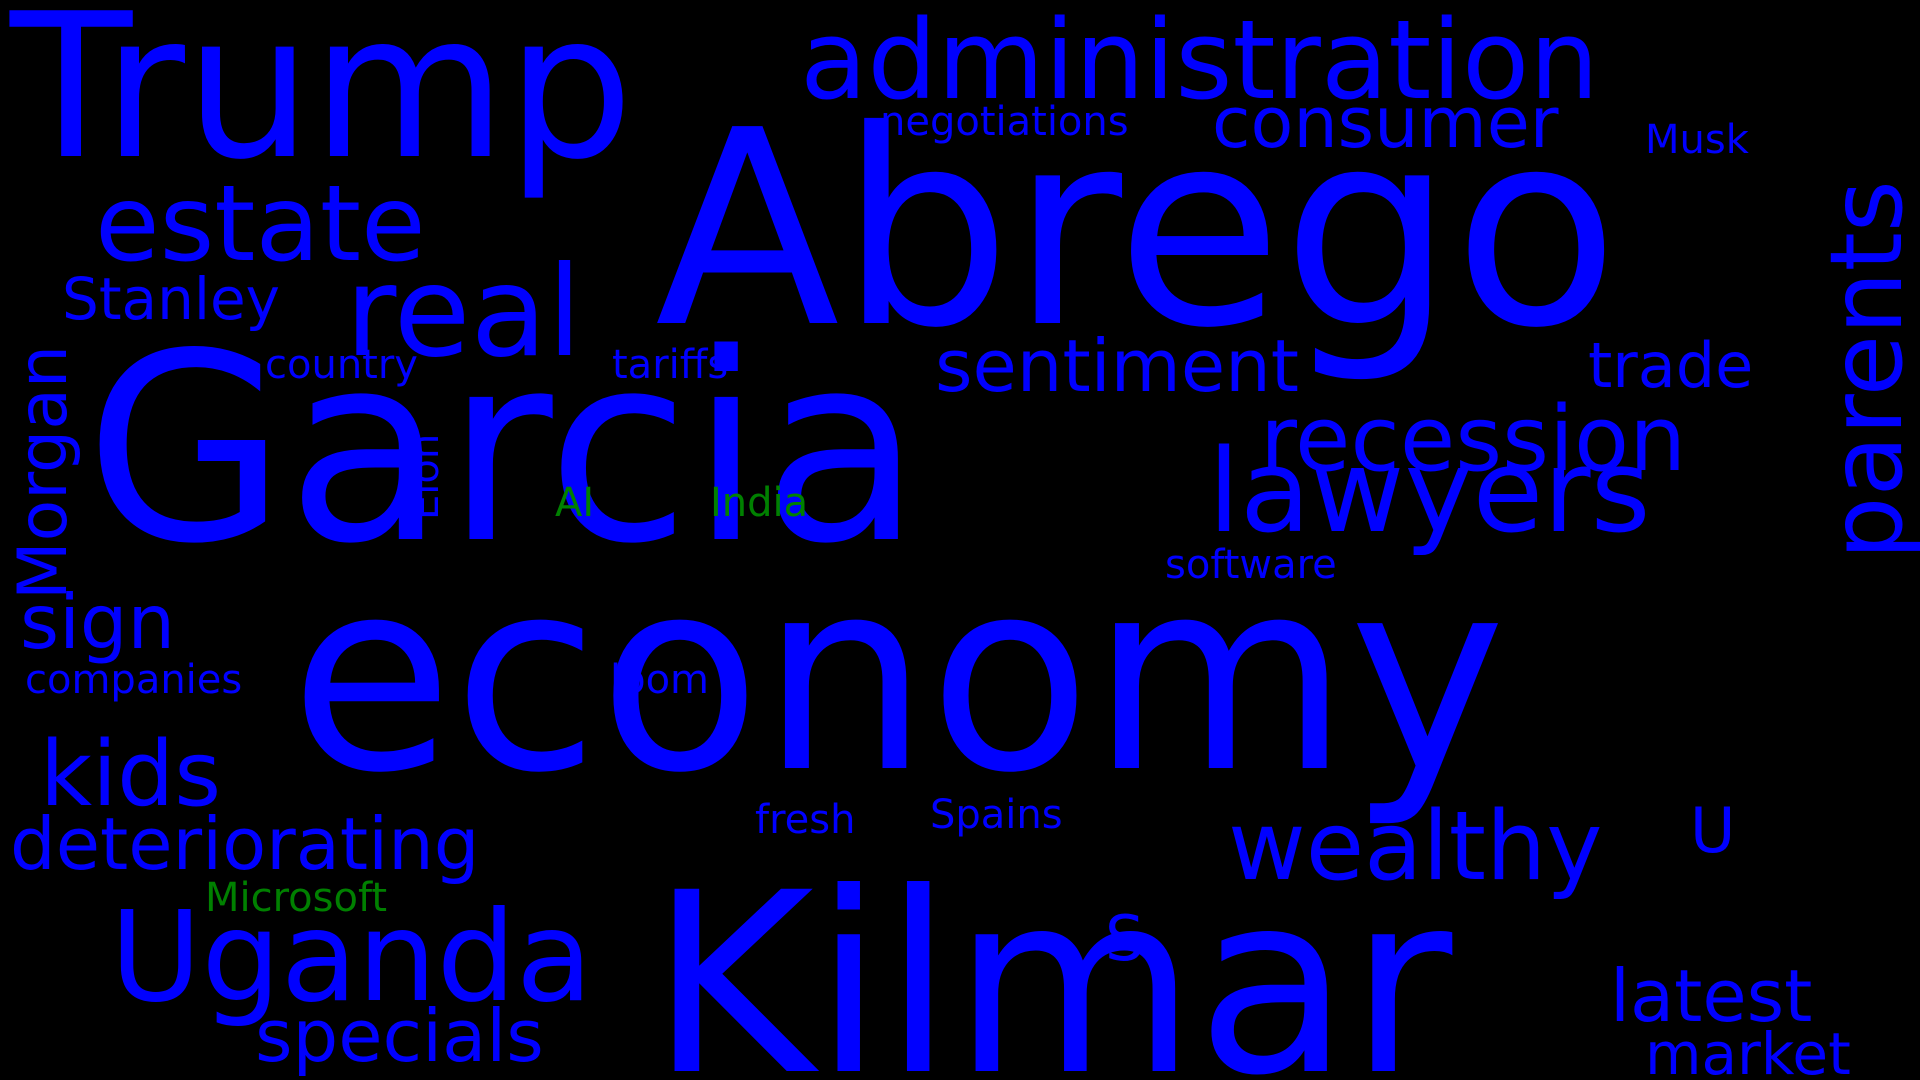 The image size is (1920, 1080). What do you see at coordinates (134, 680) in the screenshot?
I see `word-companies: companies` at bounding box center [134, 680].